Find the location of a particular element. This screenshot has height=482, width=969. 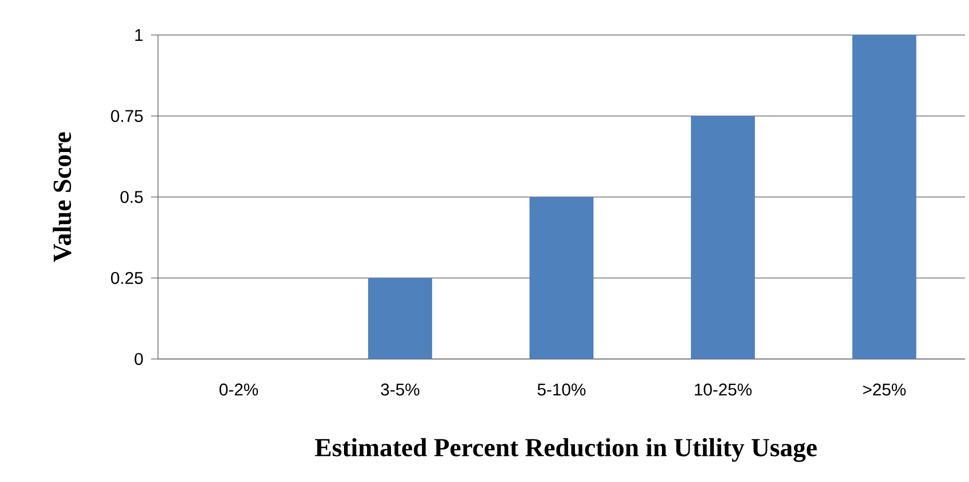

y-axis-title: Value Score is located at coordinates (62, 197).